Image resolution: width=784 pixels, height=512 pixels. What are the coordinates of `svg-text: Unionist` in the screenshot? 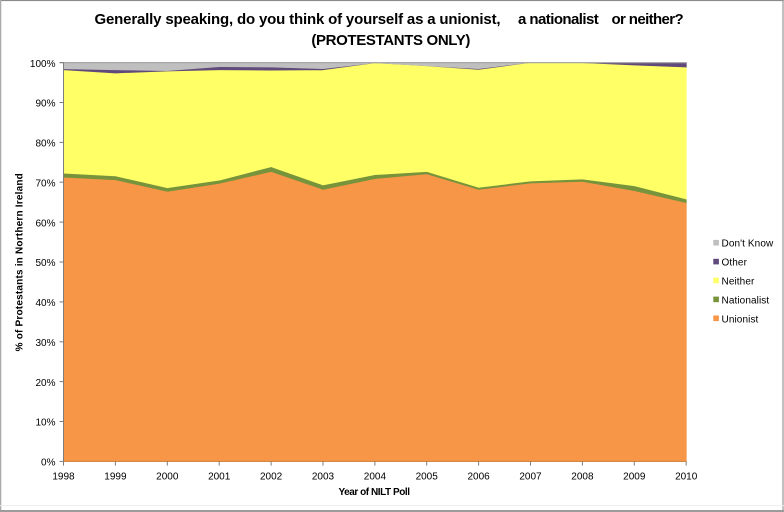 It's located at (740, 319).